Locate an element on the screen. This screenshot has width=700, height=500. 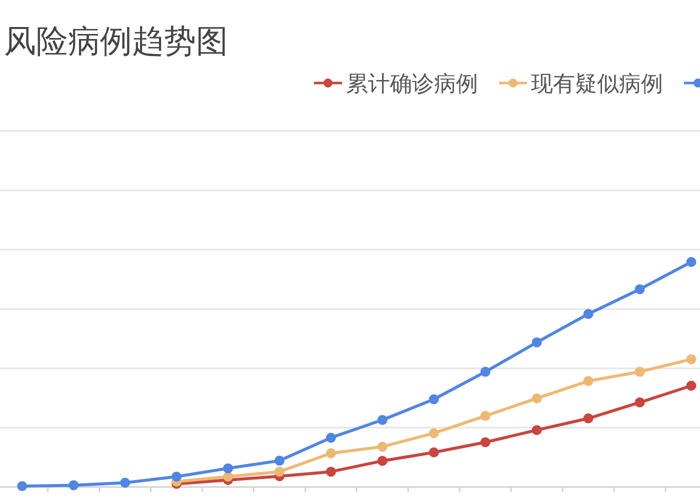
legend-label: 累计确诊病例 is located at coordinates (412, 83).